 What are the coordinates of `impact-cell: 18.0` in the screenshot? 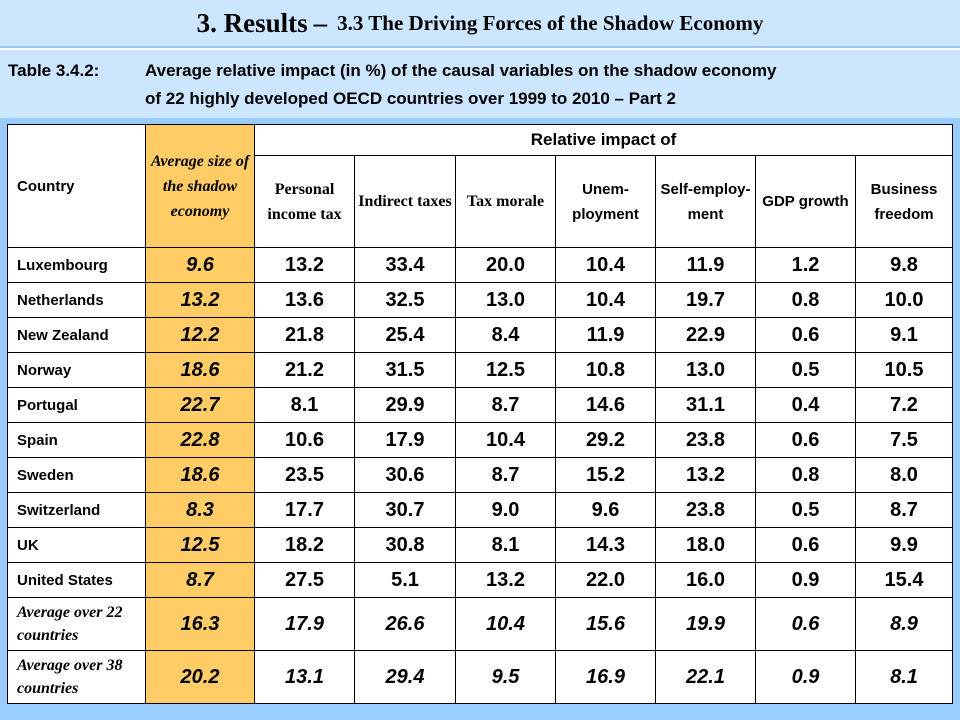 It's located at (705, 545).